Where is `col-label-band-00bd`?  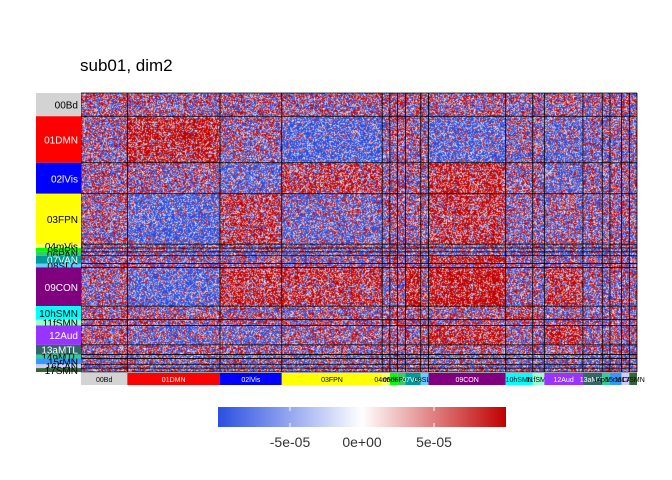 col-label-band-00bd is located at coordinates (104, 379).